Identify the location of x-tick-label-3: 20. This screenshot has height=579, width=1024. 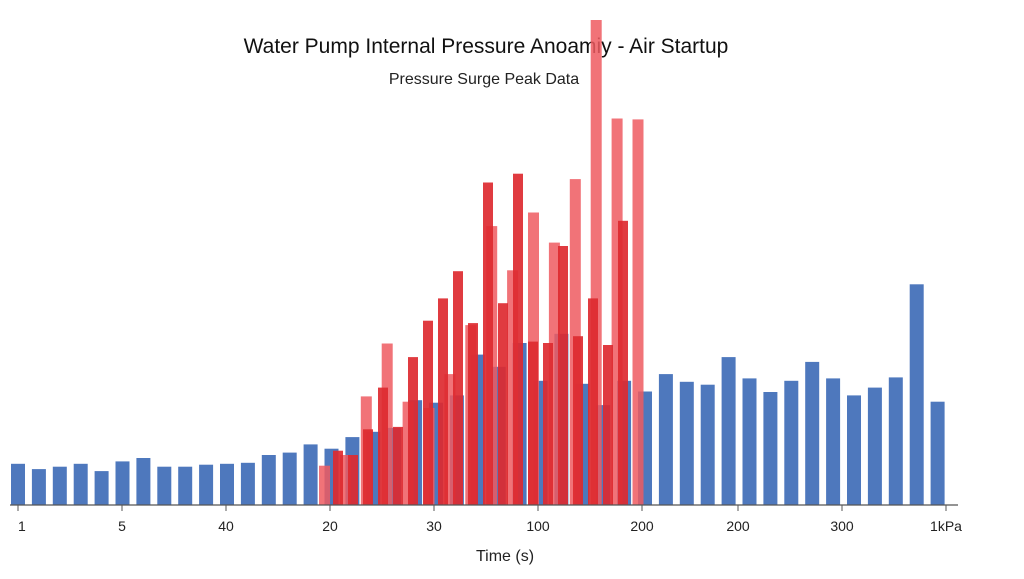
(330, 526).